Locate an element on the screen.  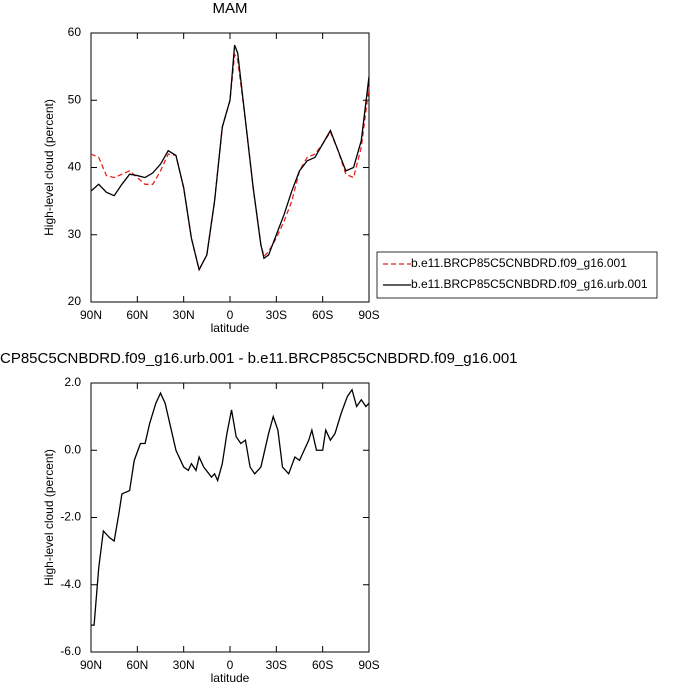
y-tick-label: -4.0 is located at coordinates (70, 584).